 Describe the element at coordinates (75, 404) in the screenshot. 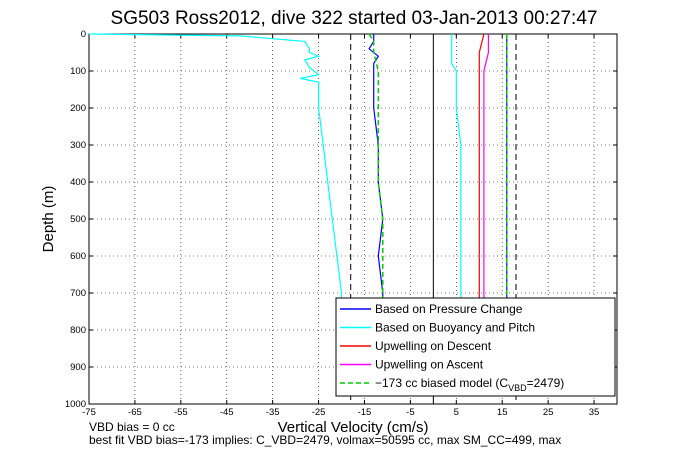

I see `y-tick-label: 1000` at that location.